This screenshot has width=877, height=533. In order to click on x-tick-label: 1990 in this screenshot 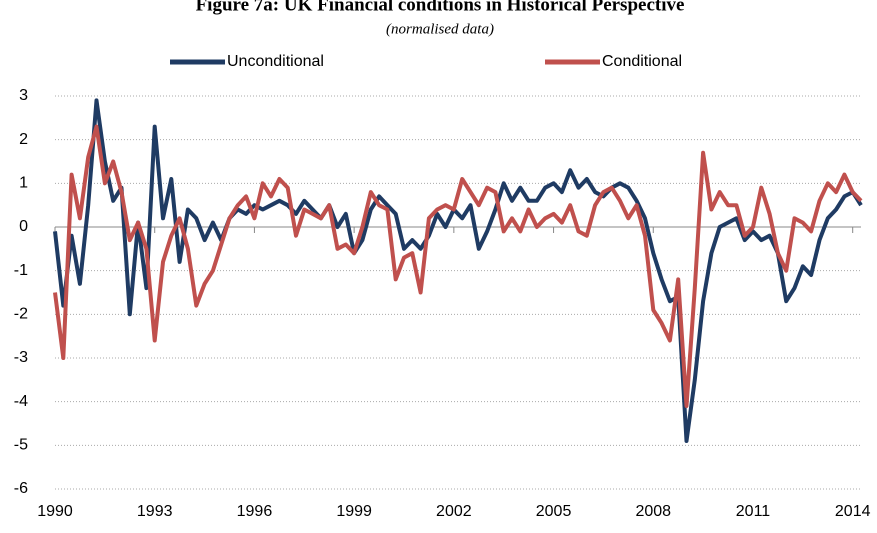, I will do `click(55, 511)`.